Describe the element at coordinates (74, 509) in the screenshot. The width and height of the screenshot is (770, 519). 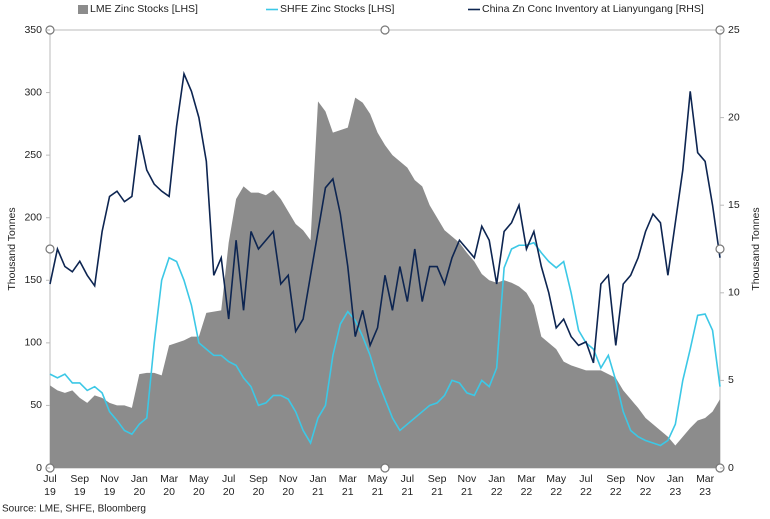
I see `source: Source: LME, SHFE, Bloomberg` at that location.